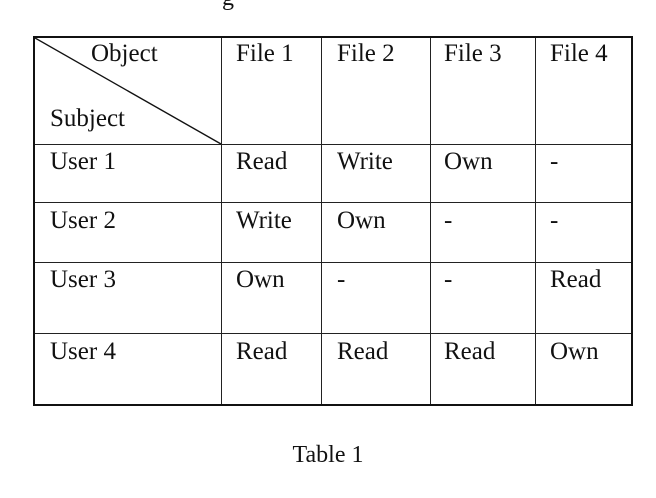 This screenshot has width=656, height=498. I want to click on table-caption: Table 1, so click(328, 455).